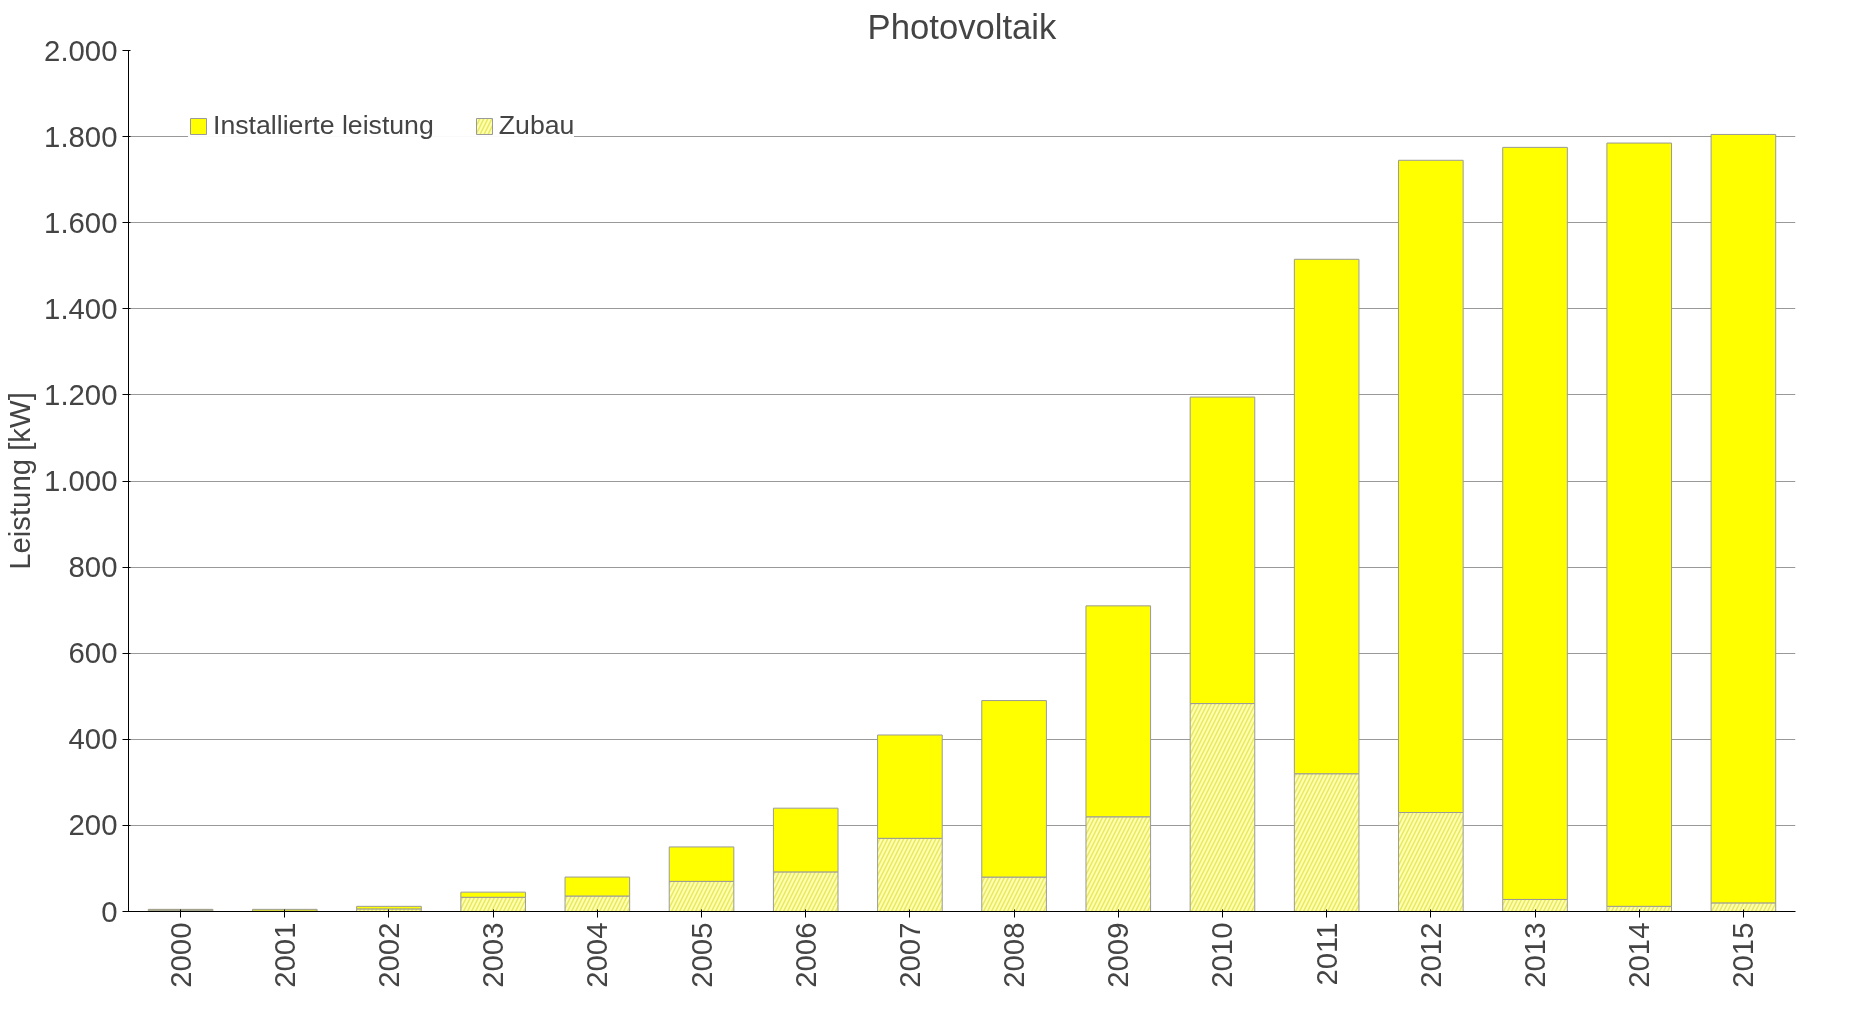 Image resolution: width=1849 pixels, height=1018 pixels. I want to click on y-tick-label: 1.200, so click(81, 394).